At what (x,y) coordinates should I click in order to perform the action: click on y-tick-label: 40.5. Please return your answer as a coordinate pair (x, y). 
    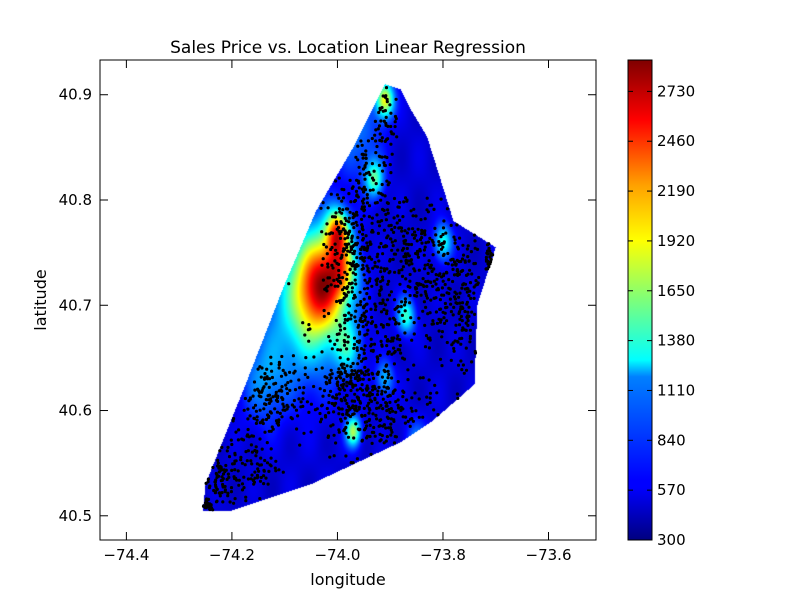
    Looking at the image, I should click on (75, 516).